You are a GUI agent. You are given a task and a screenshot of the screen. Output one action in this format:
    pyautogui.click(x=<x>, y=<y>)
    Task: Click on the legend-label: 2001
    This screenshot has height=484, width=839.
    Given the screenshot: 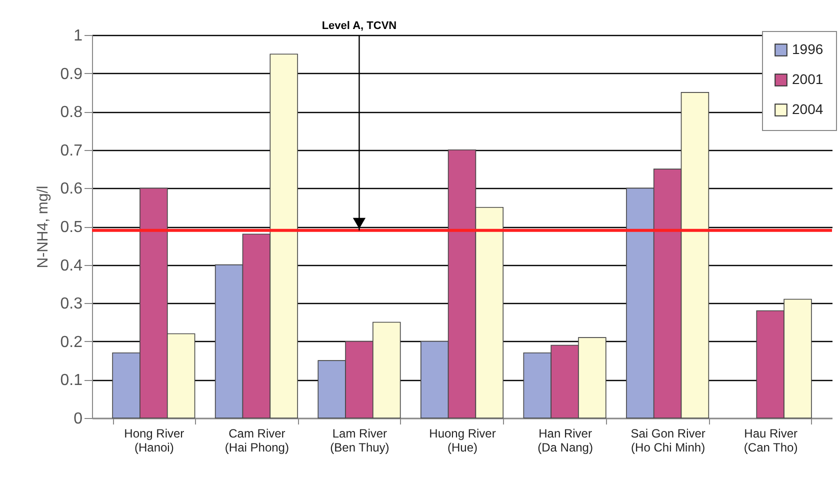 What is the action you would take?
    pyautogui.click(x=808, y=79)
    